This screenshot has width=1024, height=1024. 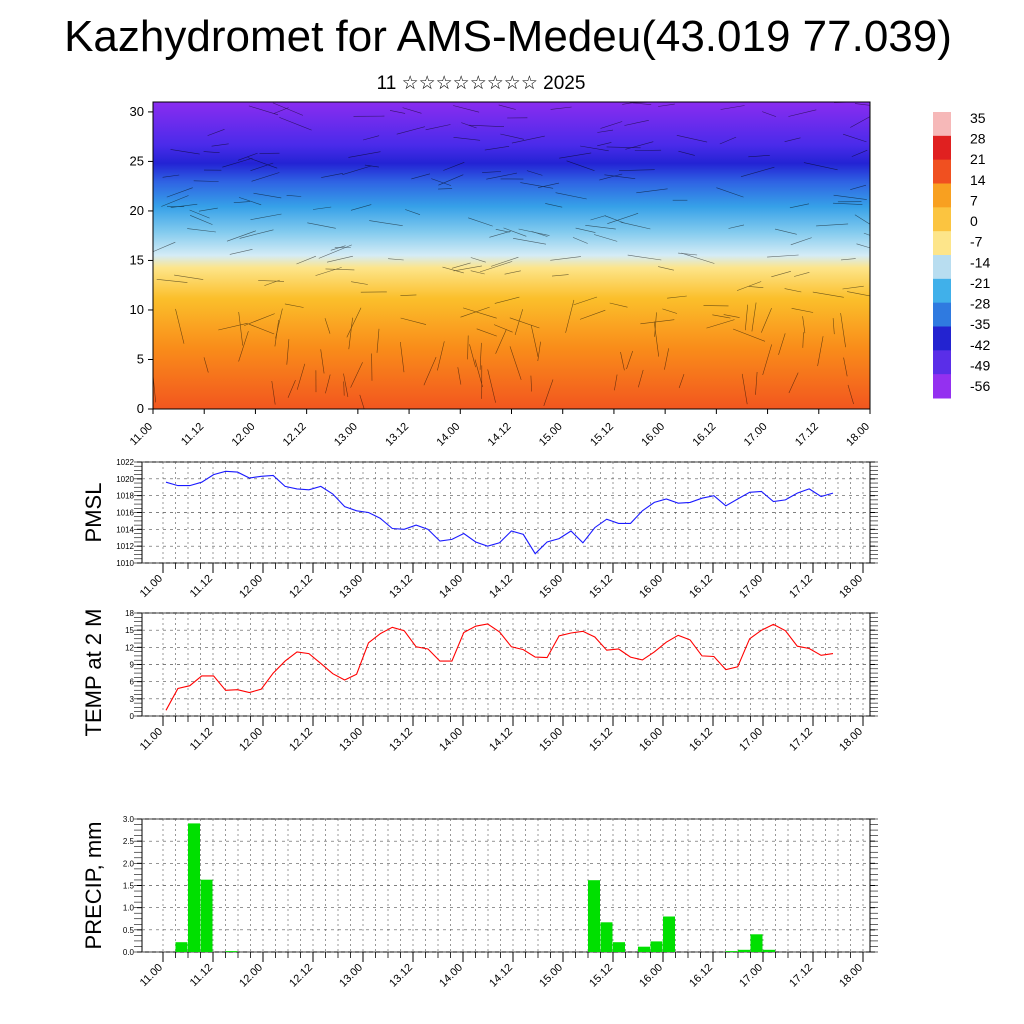 I want to click on y-tick-label: 0, so click(x=140, y=408).